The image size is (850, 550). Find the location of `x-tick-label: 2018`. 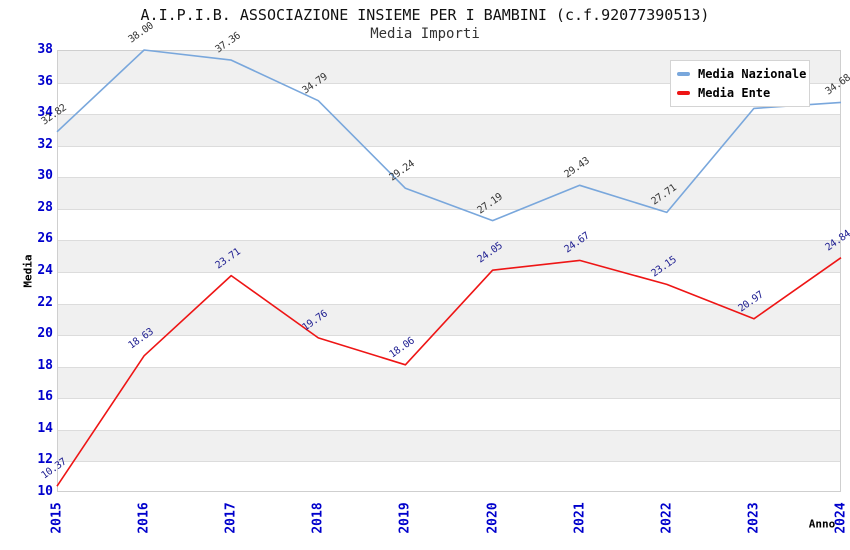

x-tick-label: 2018 is located at coordinates (318, 518).